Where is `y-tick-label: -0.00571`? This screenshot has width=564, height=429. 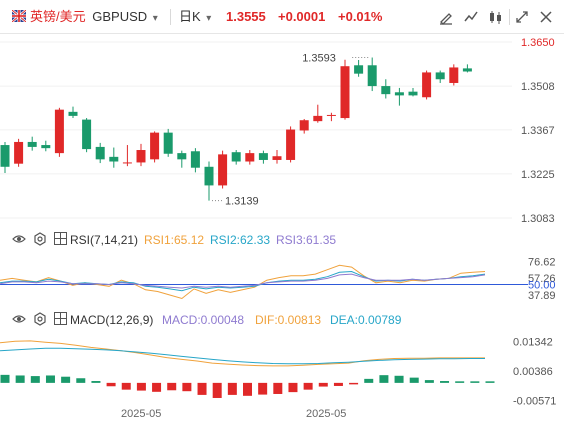
y-tick-label: -0.00571 is located at coordinates (534, 401).